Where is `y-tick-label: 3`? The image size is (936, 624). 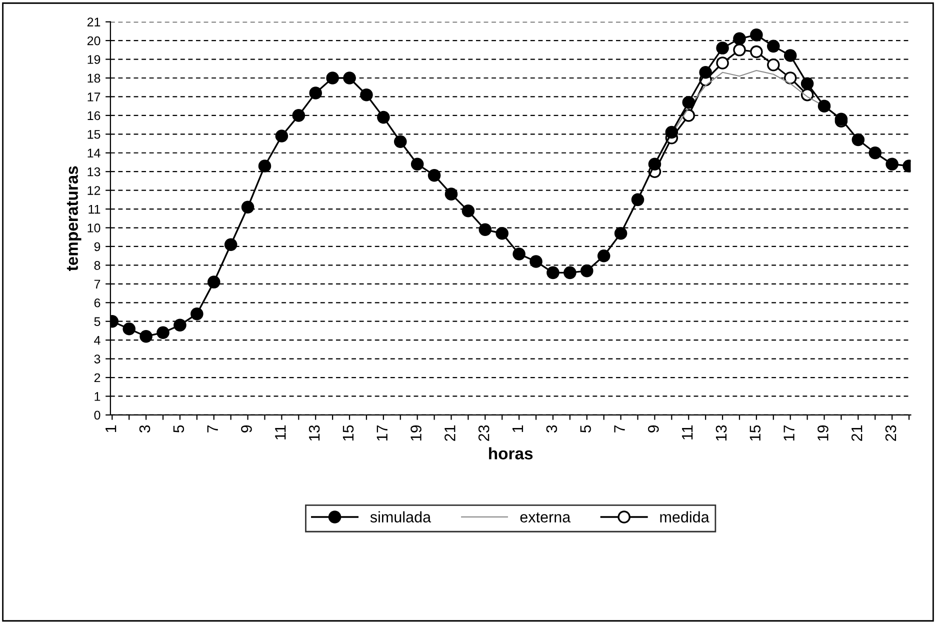 y-tick-label: 3 is located at coordinates (97, 359).